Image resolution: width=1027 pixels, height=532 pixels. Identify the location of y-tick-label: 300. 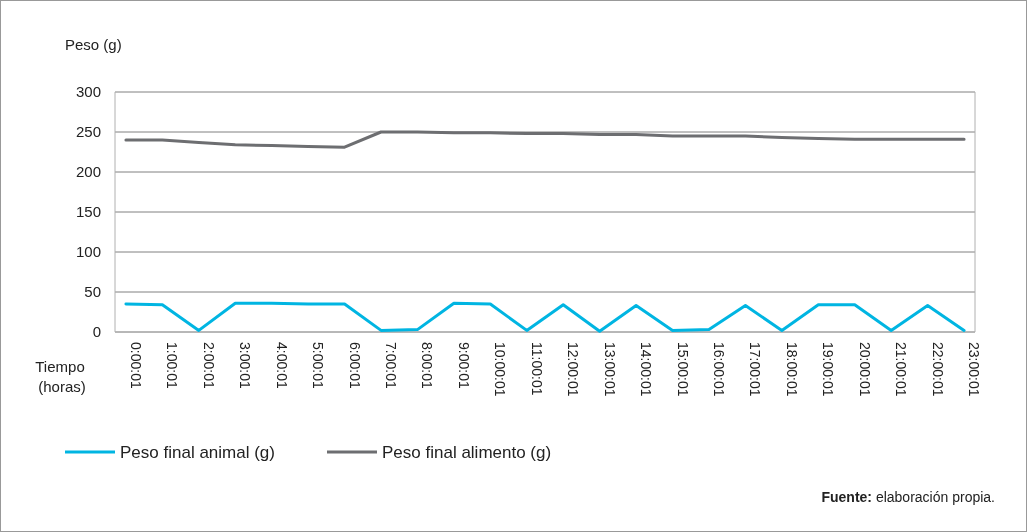
(88, 92).